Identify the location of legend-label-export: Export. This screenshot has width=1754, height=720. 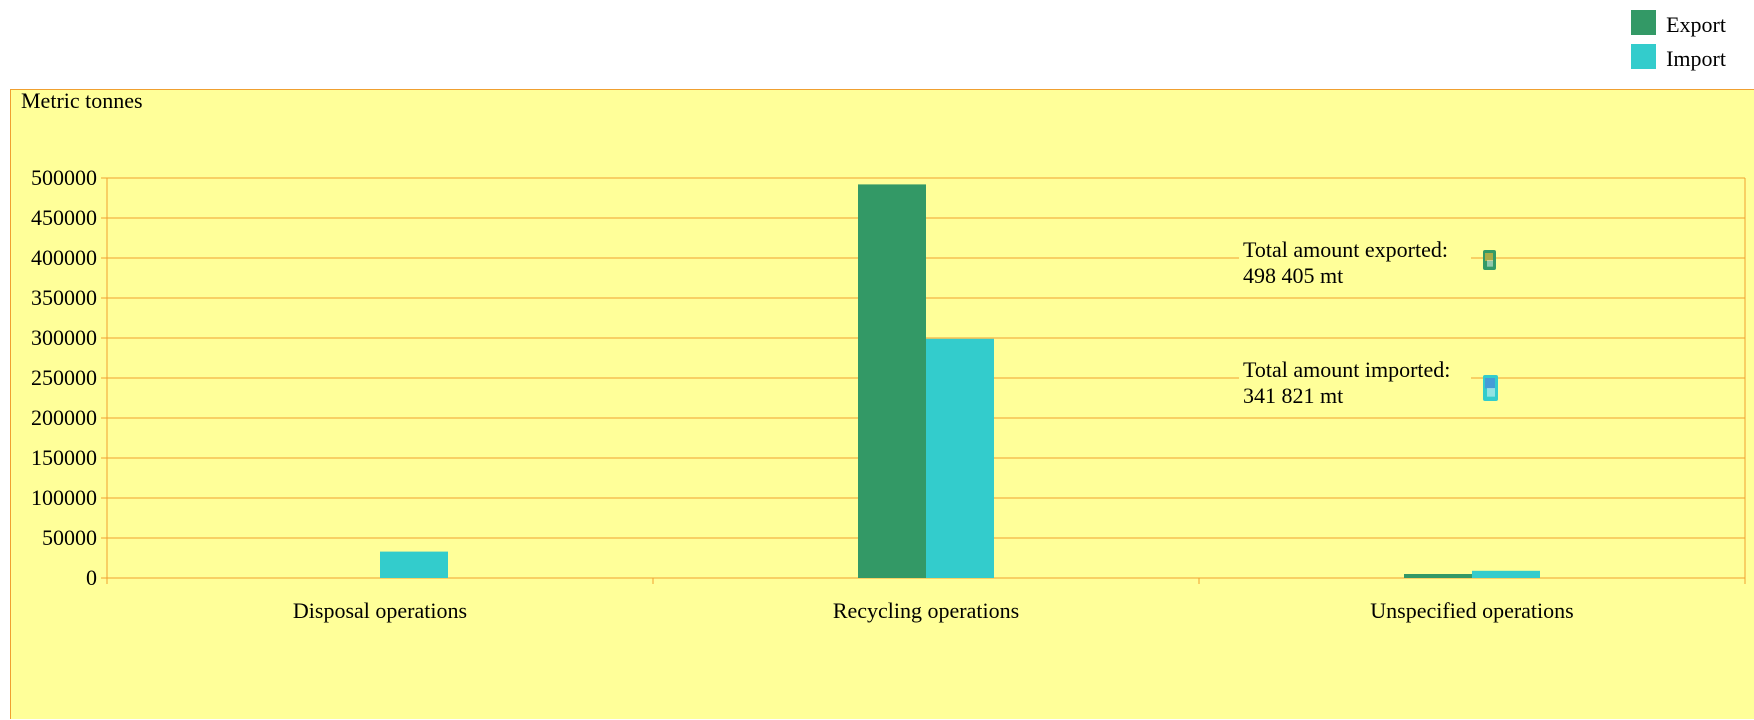
(1696, 24).